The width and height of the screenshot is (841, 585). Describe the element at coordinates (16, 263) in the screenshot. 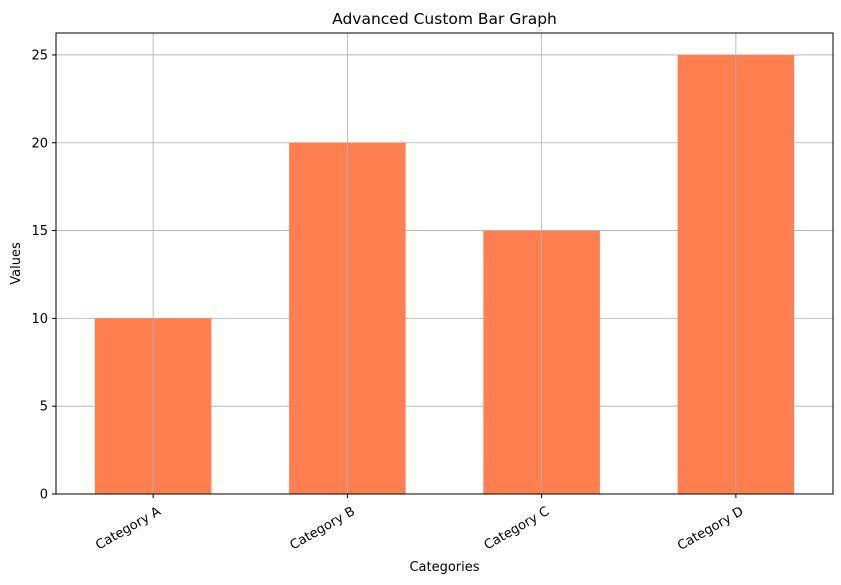

I see `y-axis-label: Values` at that location.